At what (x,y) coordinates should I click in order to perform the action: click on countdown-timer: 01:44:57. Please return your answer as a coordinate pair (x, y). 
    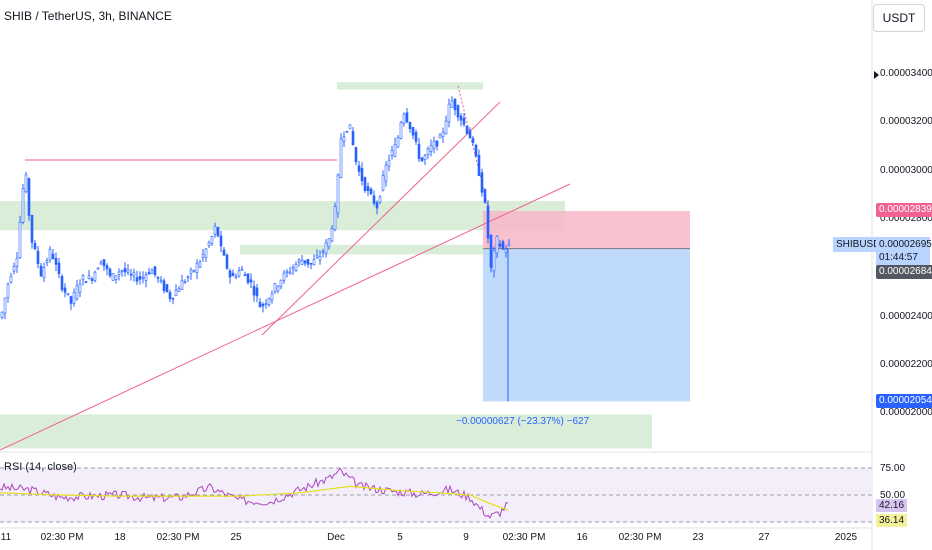
    Looking at the image, I should click on (898, 257).